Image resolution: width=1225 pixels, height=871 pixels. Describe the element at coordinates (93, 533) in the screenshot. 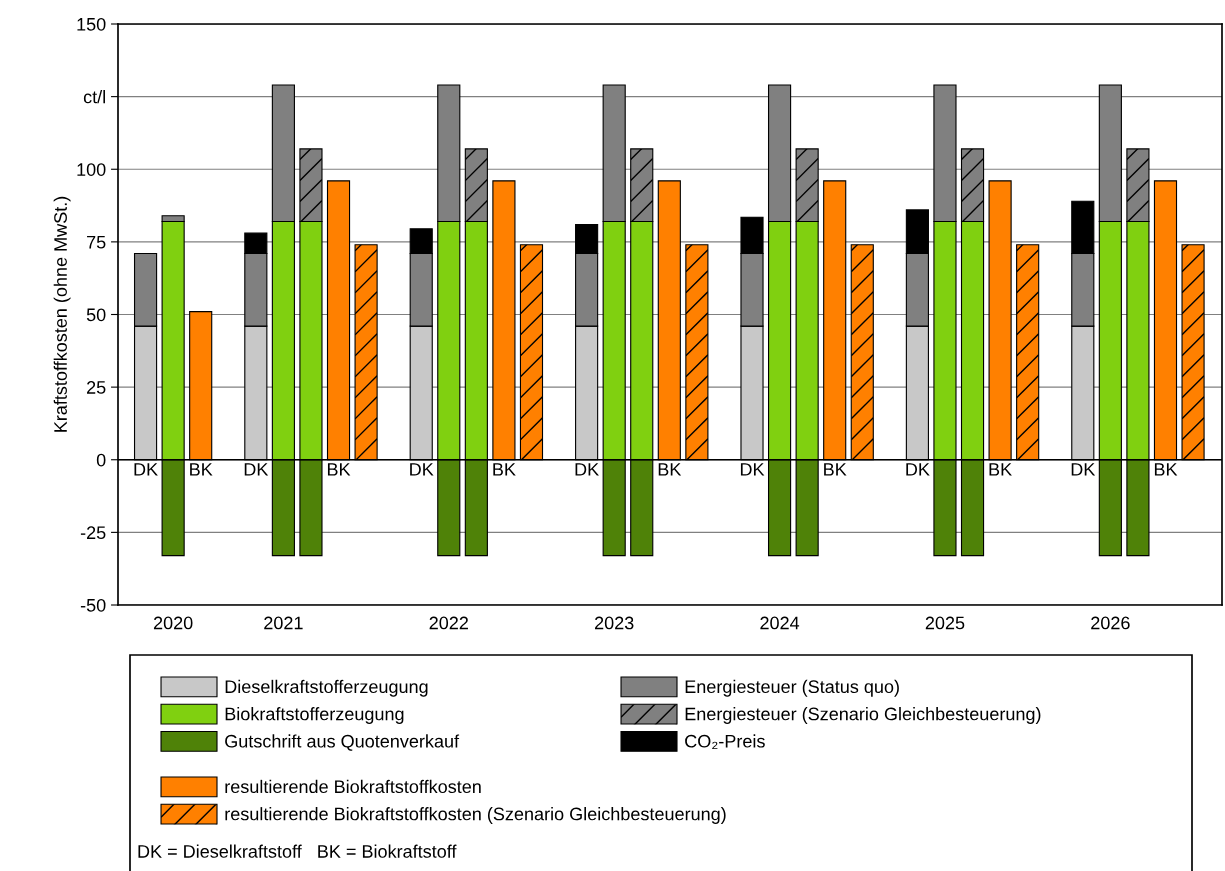

I see `y-tick-label: -25` at that location.